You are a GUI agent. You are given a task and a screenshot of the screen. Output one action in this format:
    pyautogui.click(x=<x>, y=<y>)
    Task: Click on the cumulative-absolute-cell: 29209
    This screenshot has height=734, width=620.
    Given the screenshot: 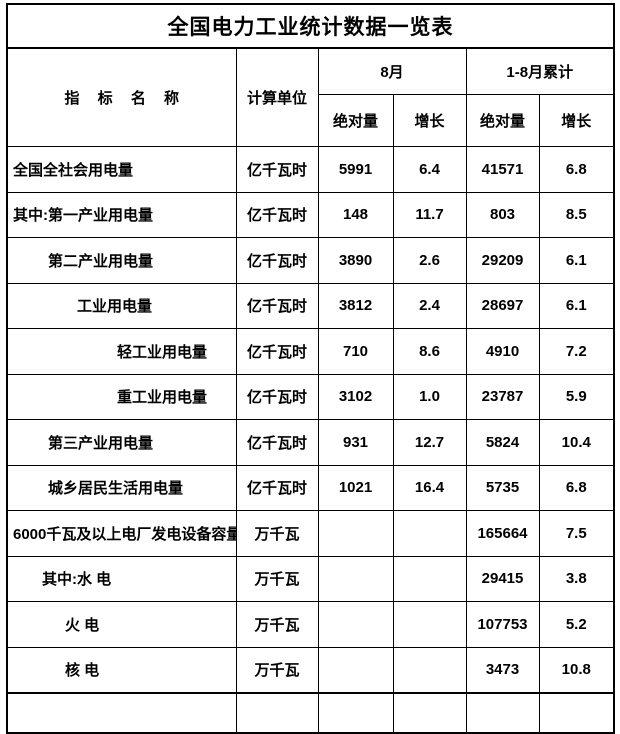 What is the action you would take?
    pyautogui.click(x=502, y=260)
    